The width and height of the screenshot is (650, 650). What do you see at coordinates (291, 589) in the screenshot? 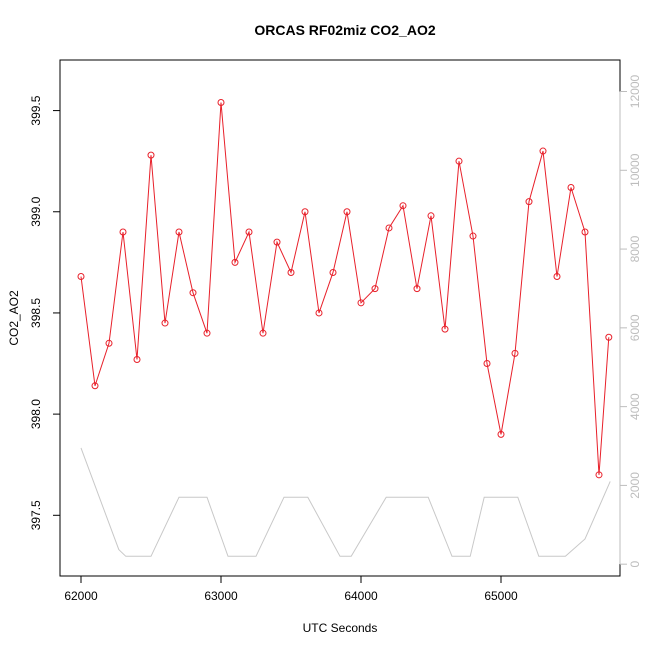
I see `x-axis: 62000 63000 64000 65000` at bounding box center [291, 589].